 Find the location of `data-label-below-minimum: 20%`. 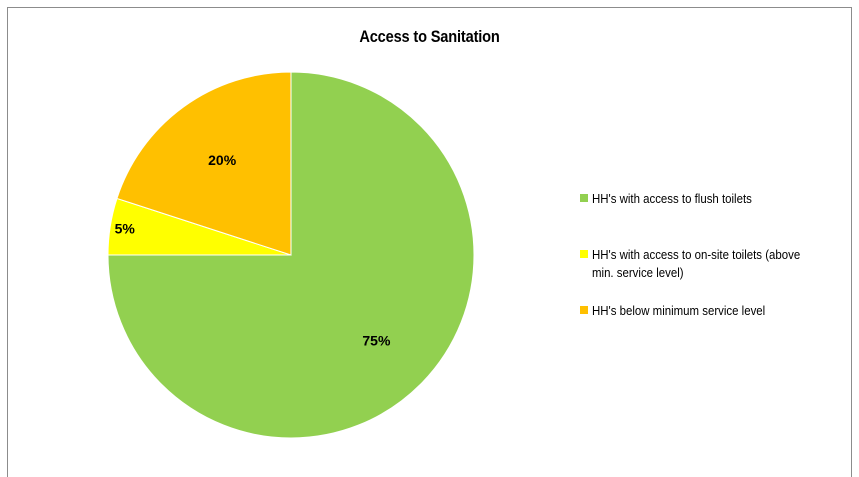

data-label-below-minimum: 20% is located at coordinates (222, 160).